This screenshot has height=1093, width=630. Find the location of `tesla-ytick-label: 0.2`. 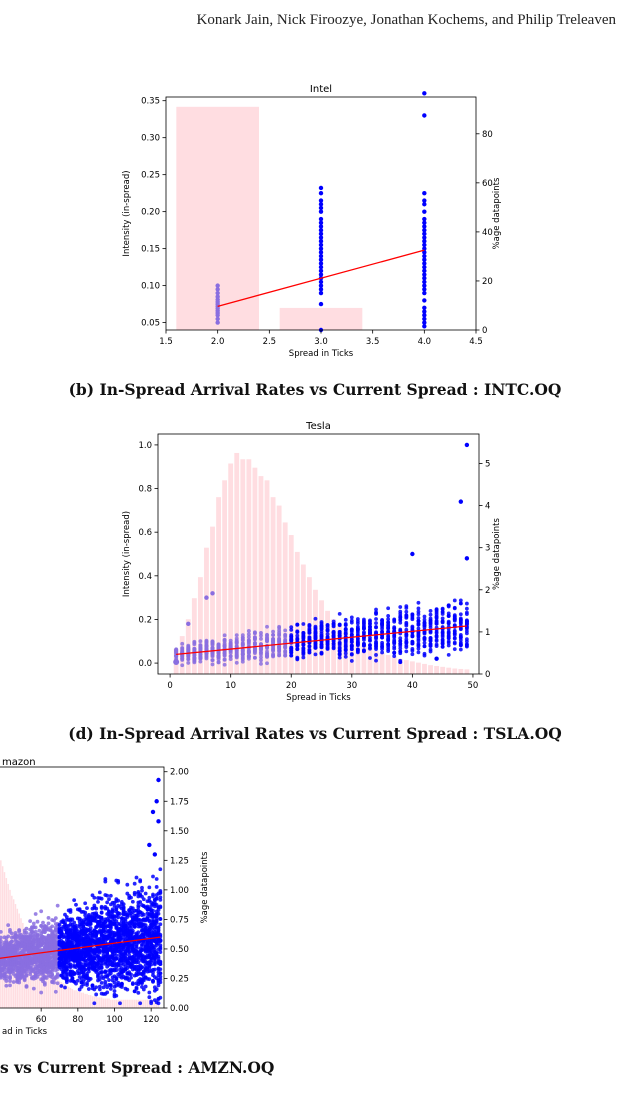

tesla-ytick-label: 0.2 is located at coordinates (145, 620).